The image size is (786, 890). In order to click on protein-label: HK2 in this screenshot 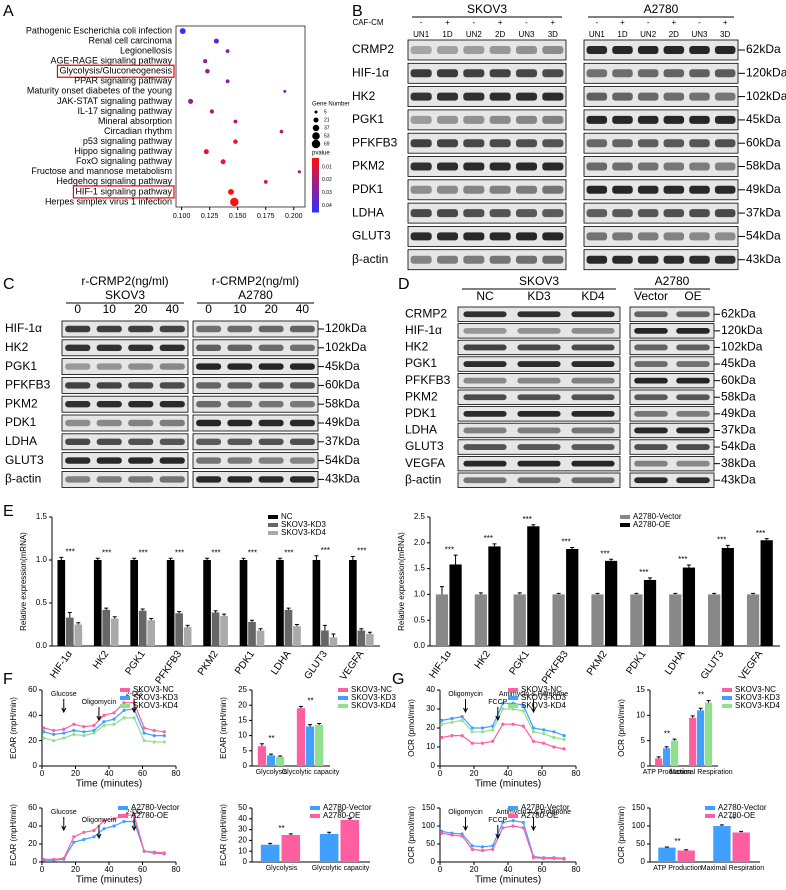, I will do `click(17, 347)`.